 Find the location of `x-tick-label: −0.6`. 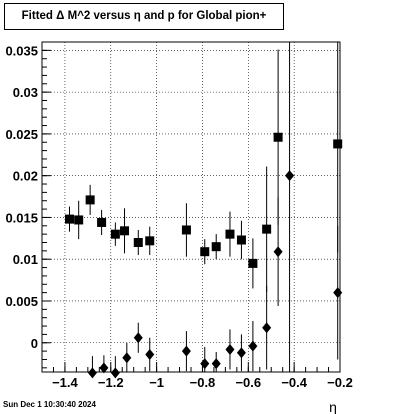

x-tick-label: −0.6 is located at coordinates (248, 382).